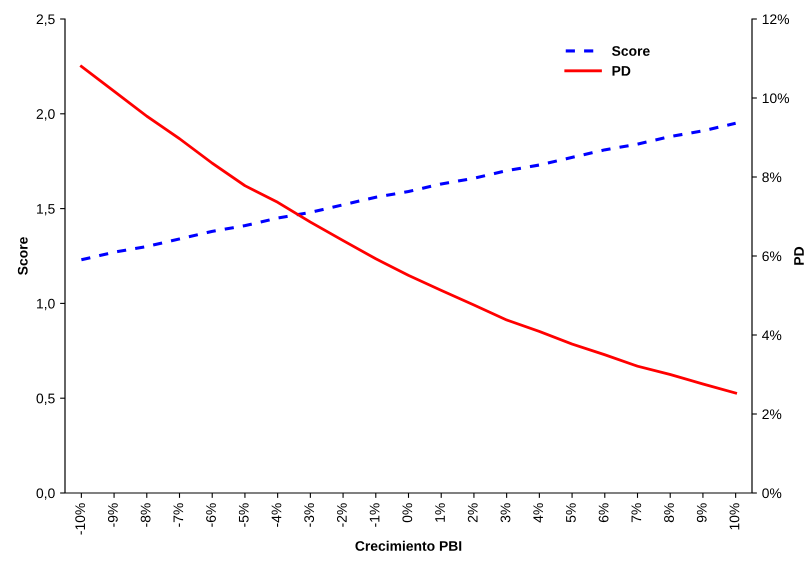 This screenshot has height=561, width=812. Describe the element at coordinates (538, 512) in the screenshot. I see `x-tick-label: 4%` at that location.